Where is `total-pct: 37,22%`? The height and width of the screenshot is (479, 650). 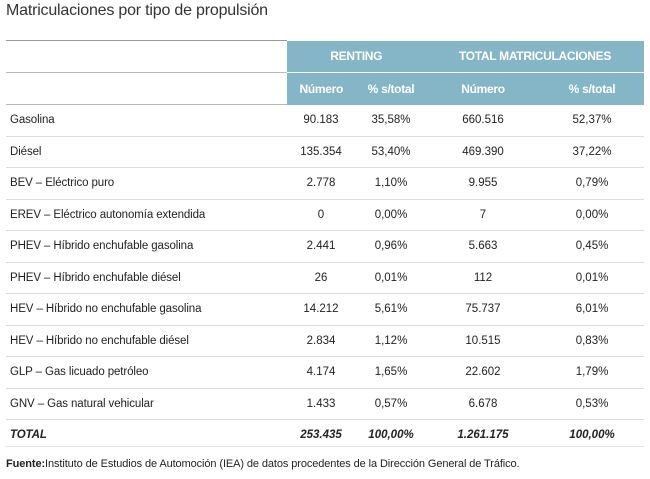 total-pct: 37,22% is located at coordinates (592, 152).